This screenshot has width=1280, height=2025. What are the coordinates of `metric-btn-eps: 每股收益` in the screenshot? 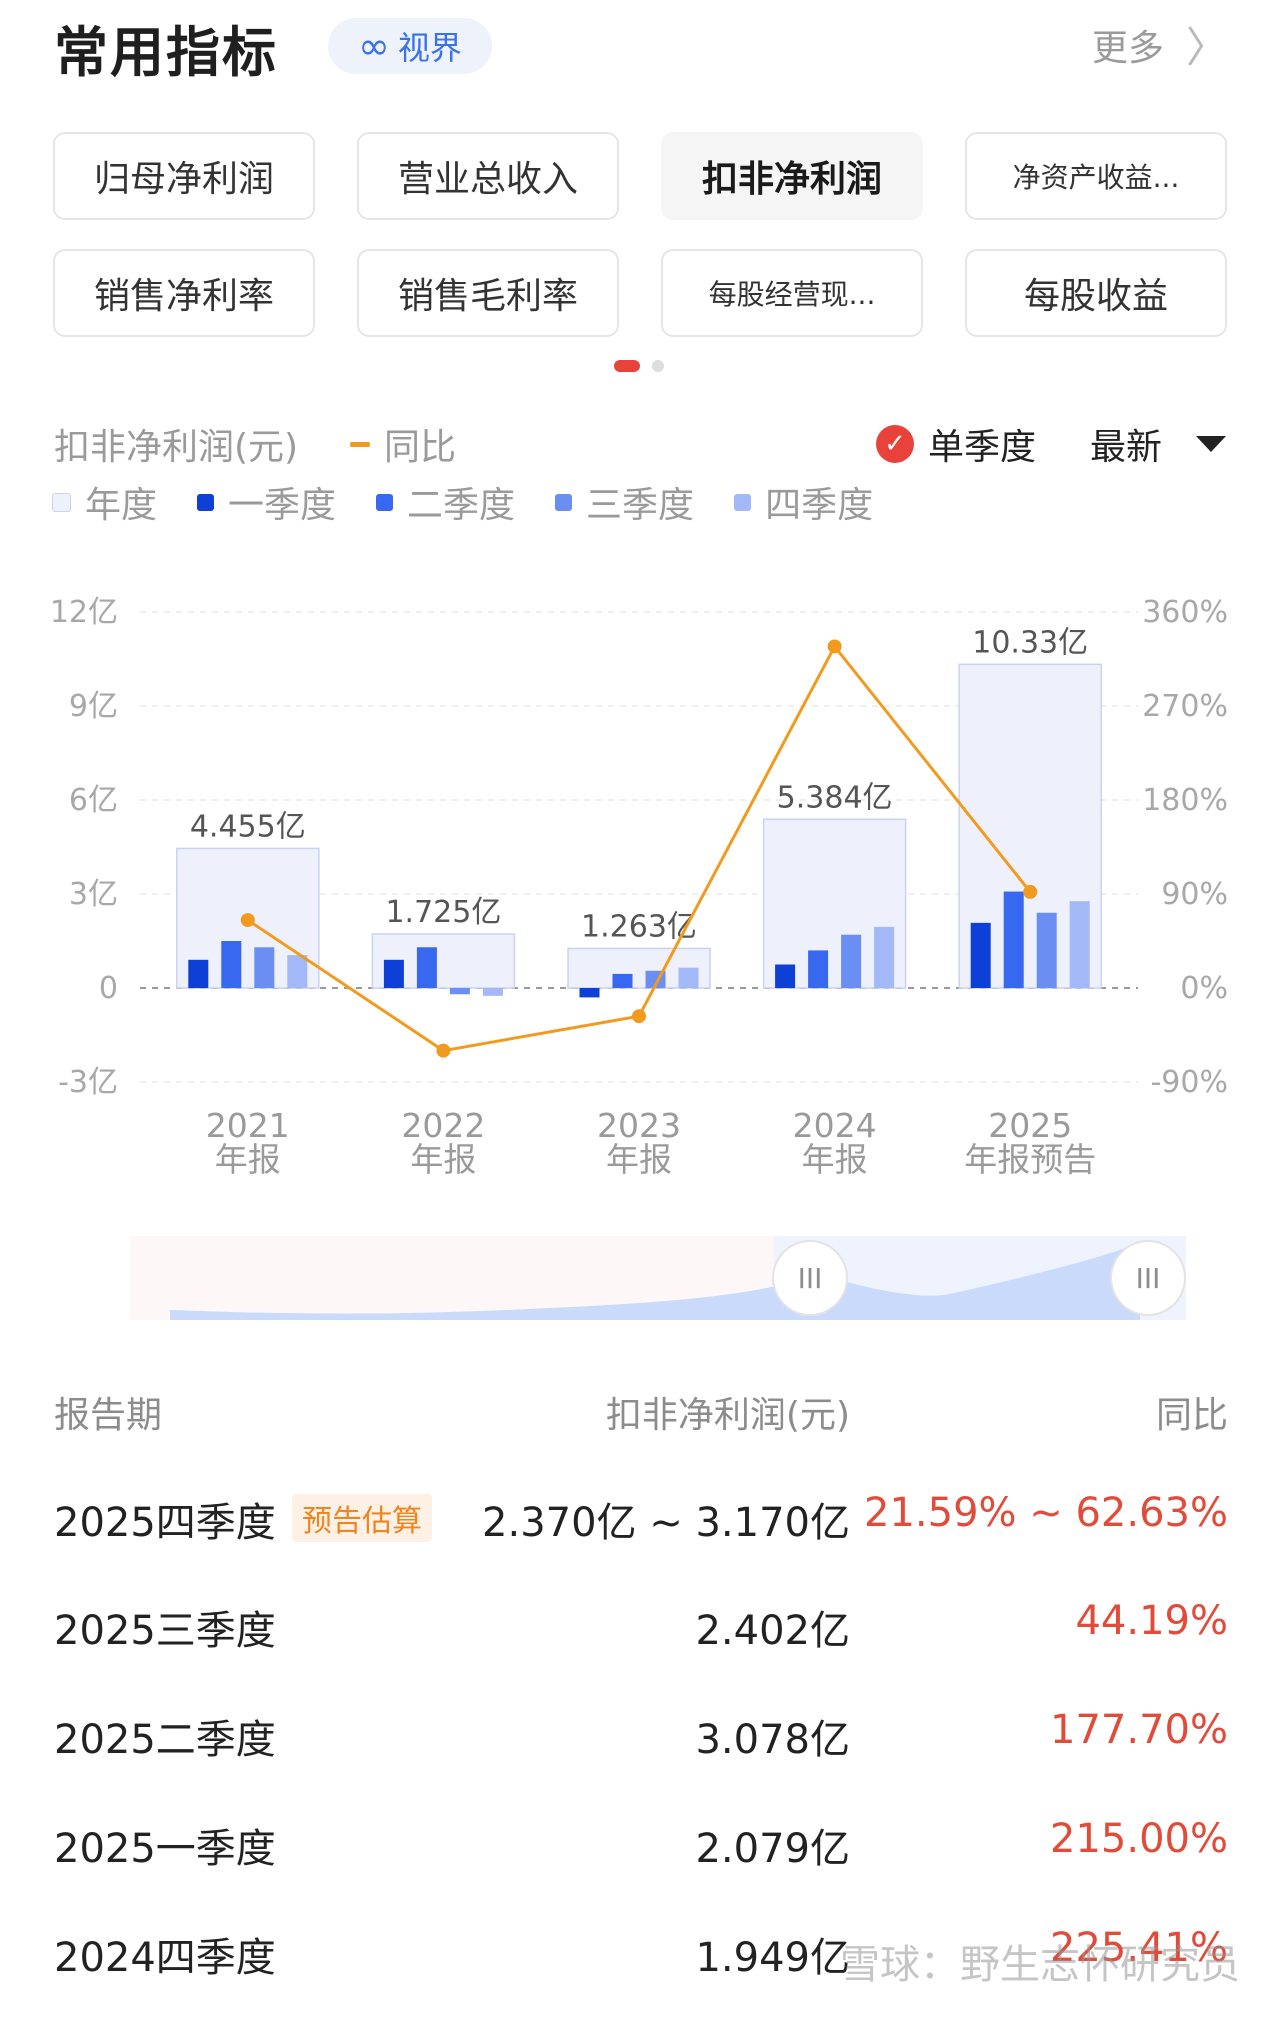 It's located at (1096, 293).